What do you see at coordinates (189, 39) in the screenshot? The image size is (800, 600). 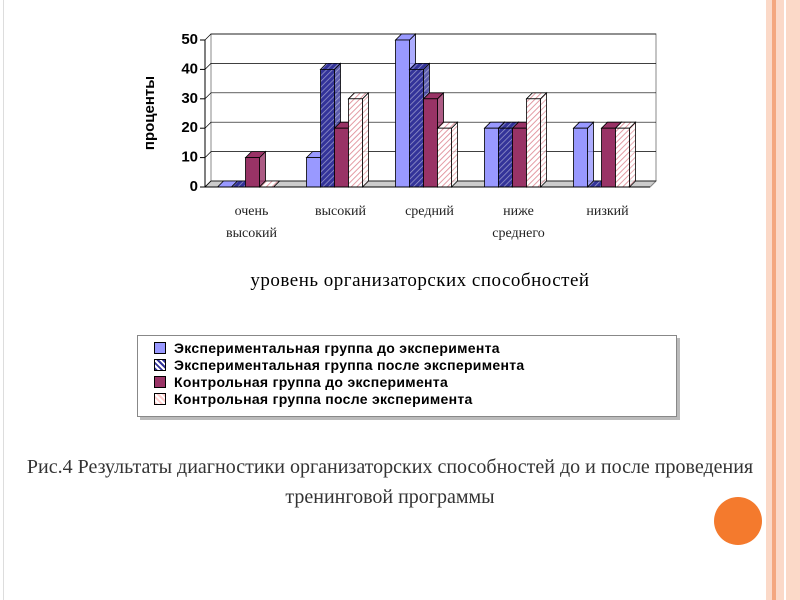 I see `y-tick-label: 50` at bounding box center [189, 39].